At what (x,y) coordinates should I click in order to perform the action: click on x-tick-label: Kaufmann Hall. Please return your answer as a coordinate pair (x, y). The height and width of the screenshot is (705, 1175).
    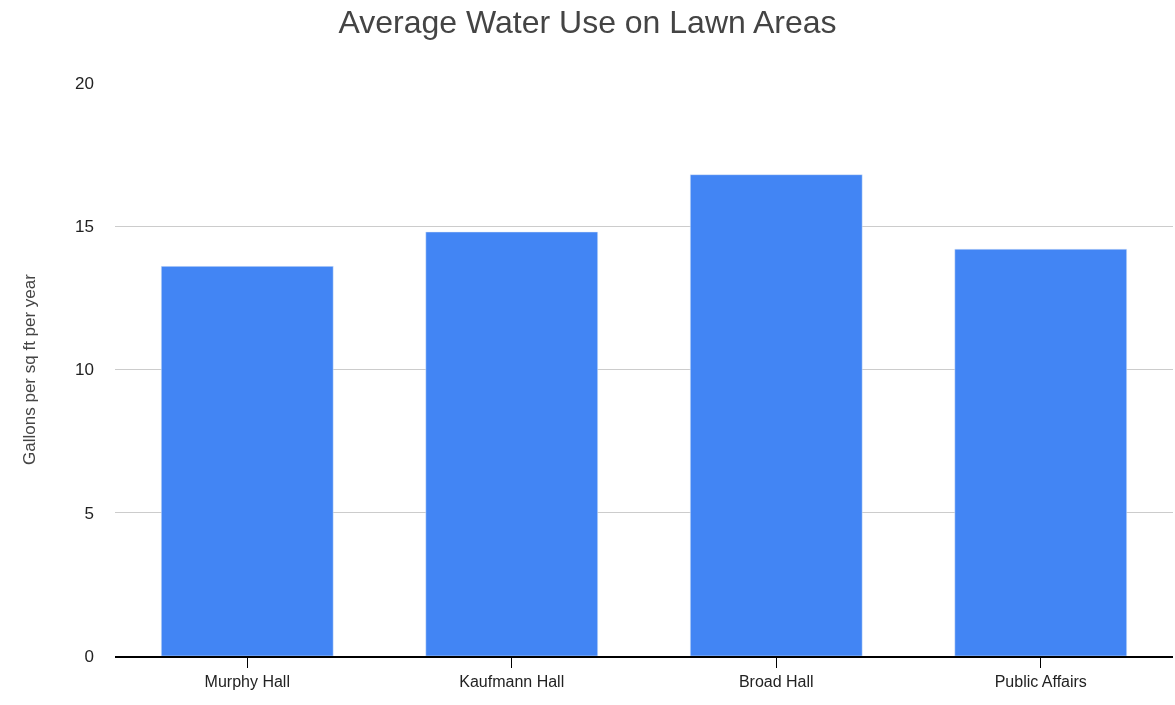
    Looking at the image, I should click on (512, 681).